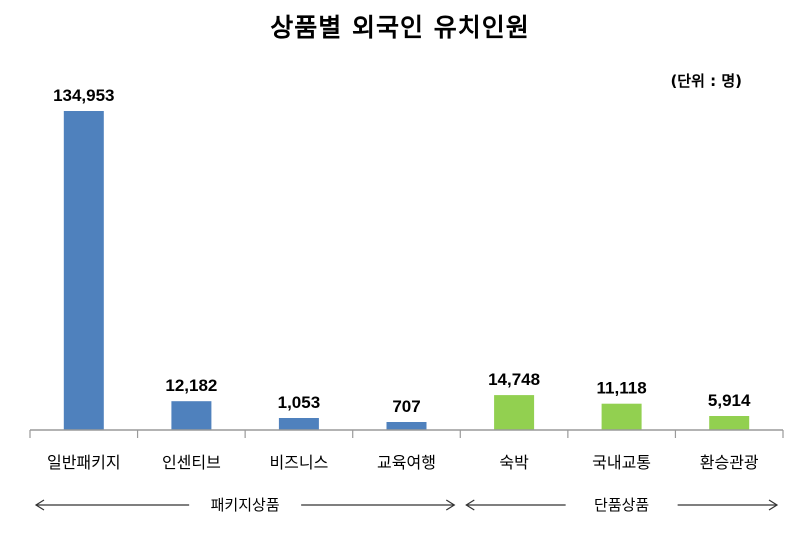  I want to click on value-label-5: 11,118, so click(622, 388).